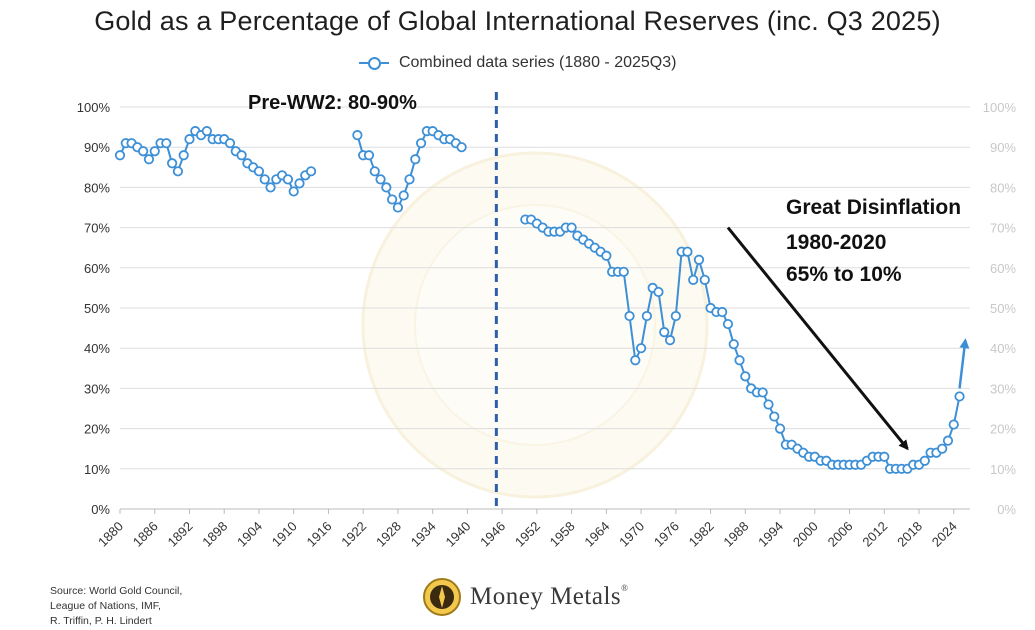 The height and width of the screenshot is (630, 1035). Describe the element at coordinates (319, 534) in the screenshot. I see `x-tick-label: 1916` at that location.